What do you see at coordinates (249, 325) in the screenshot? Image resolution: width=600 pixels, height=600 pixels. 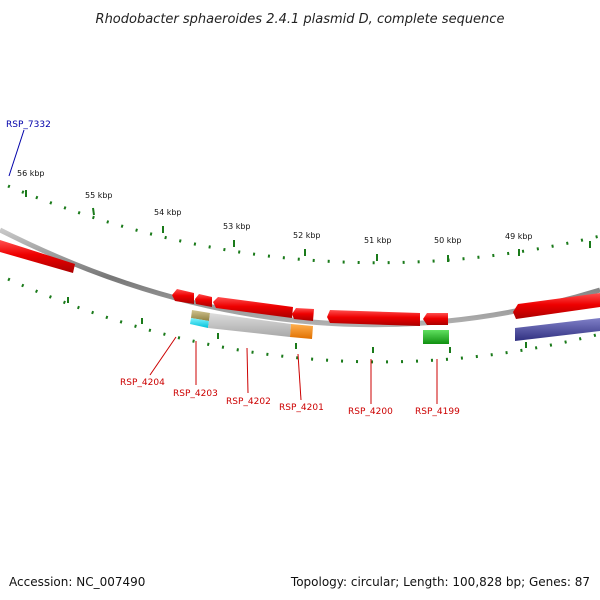 I see `gene-gray-block` at bounding box center [249, 325].